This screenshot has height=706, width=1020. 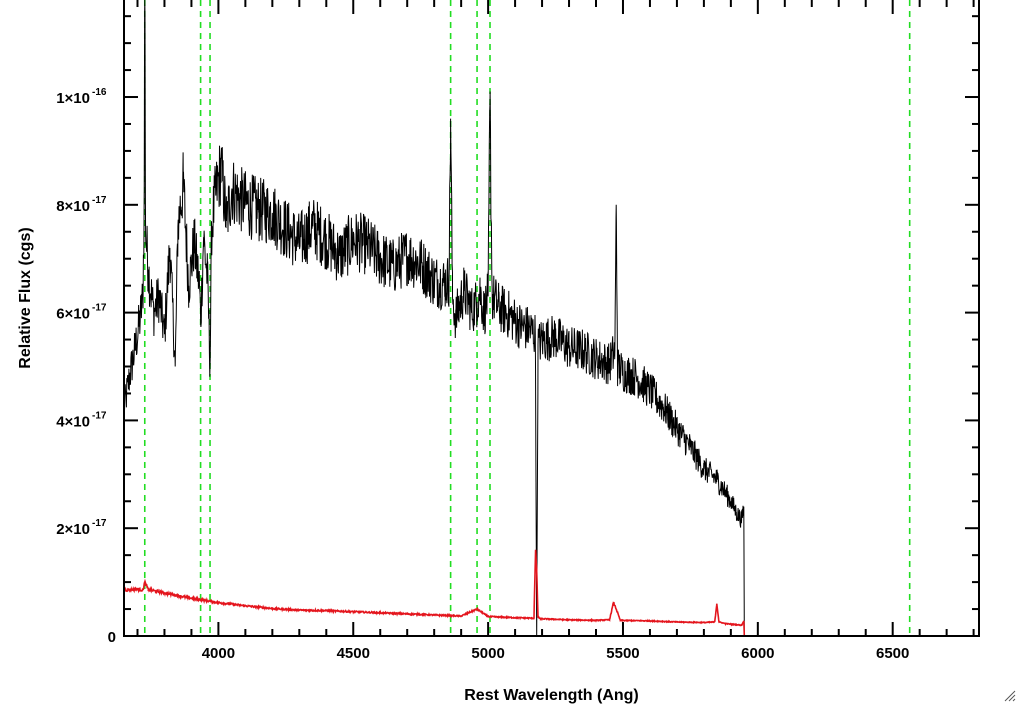 I want to click on y-tick-label: 4×10, so click(x=73, y=421).